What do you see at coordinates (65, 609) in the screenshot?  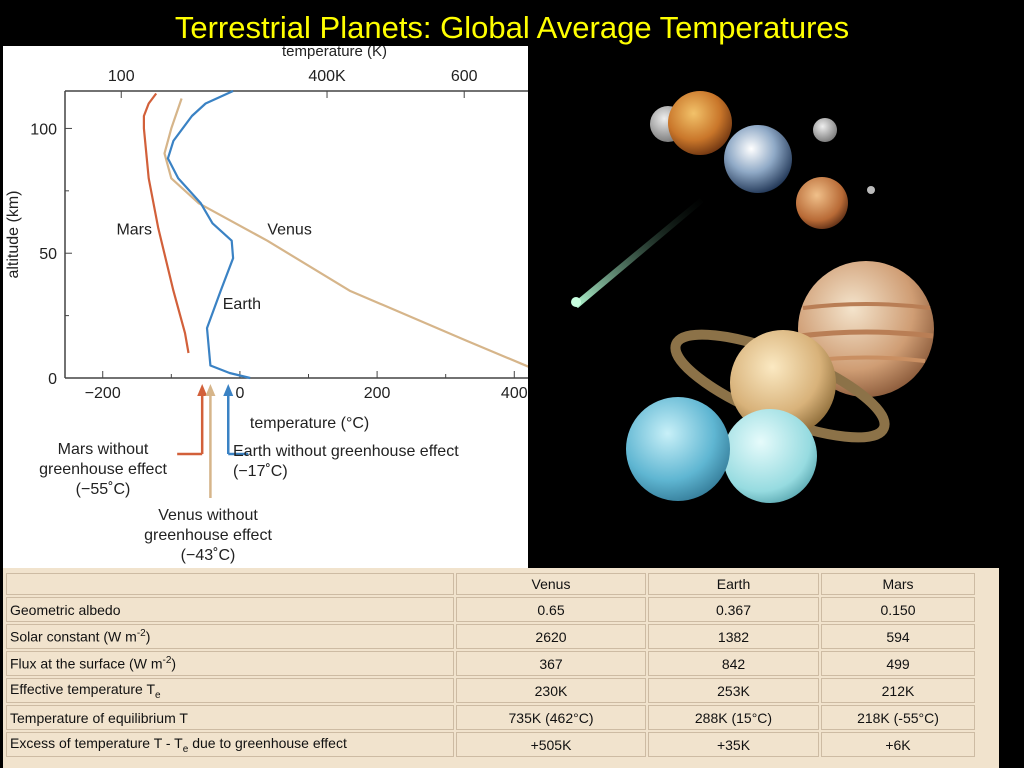 I see `row-label-text: Geometric albedo` at bounding box center [65, 609].